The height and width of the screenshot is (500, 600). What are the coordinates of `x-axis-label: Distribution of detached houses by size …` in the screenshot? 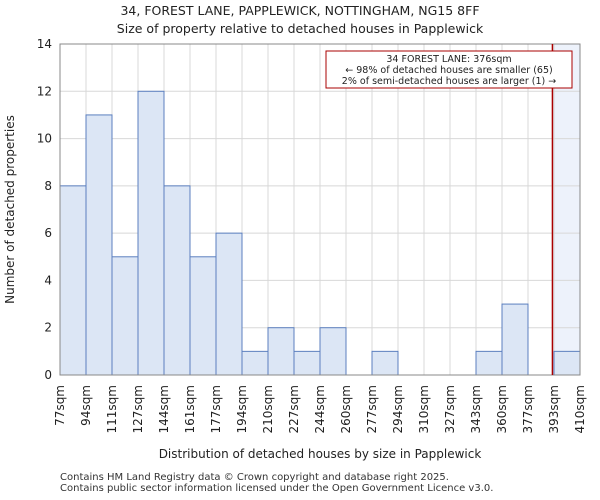 It's located at (320, 454).